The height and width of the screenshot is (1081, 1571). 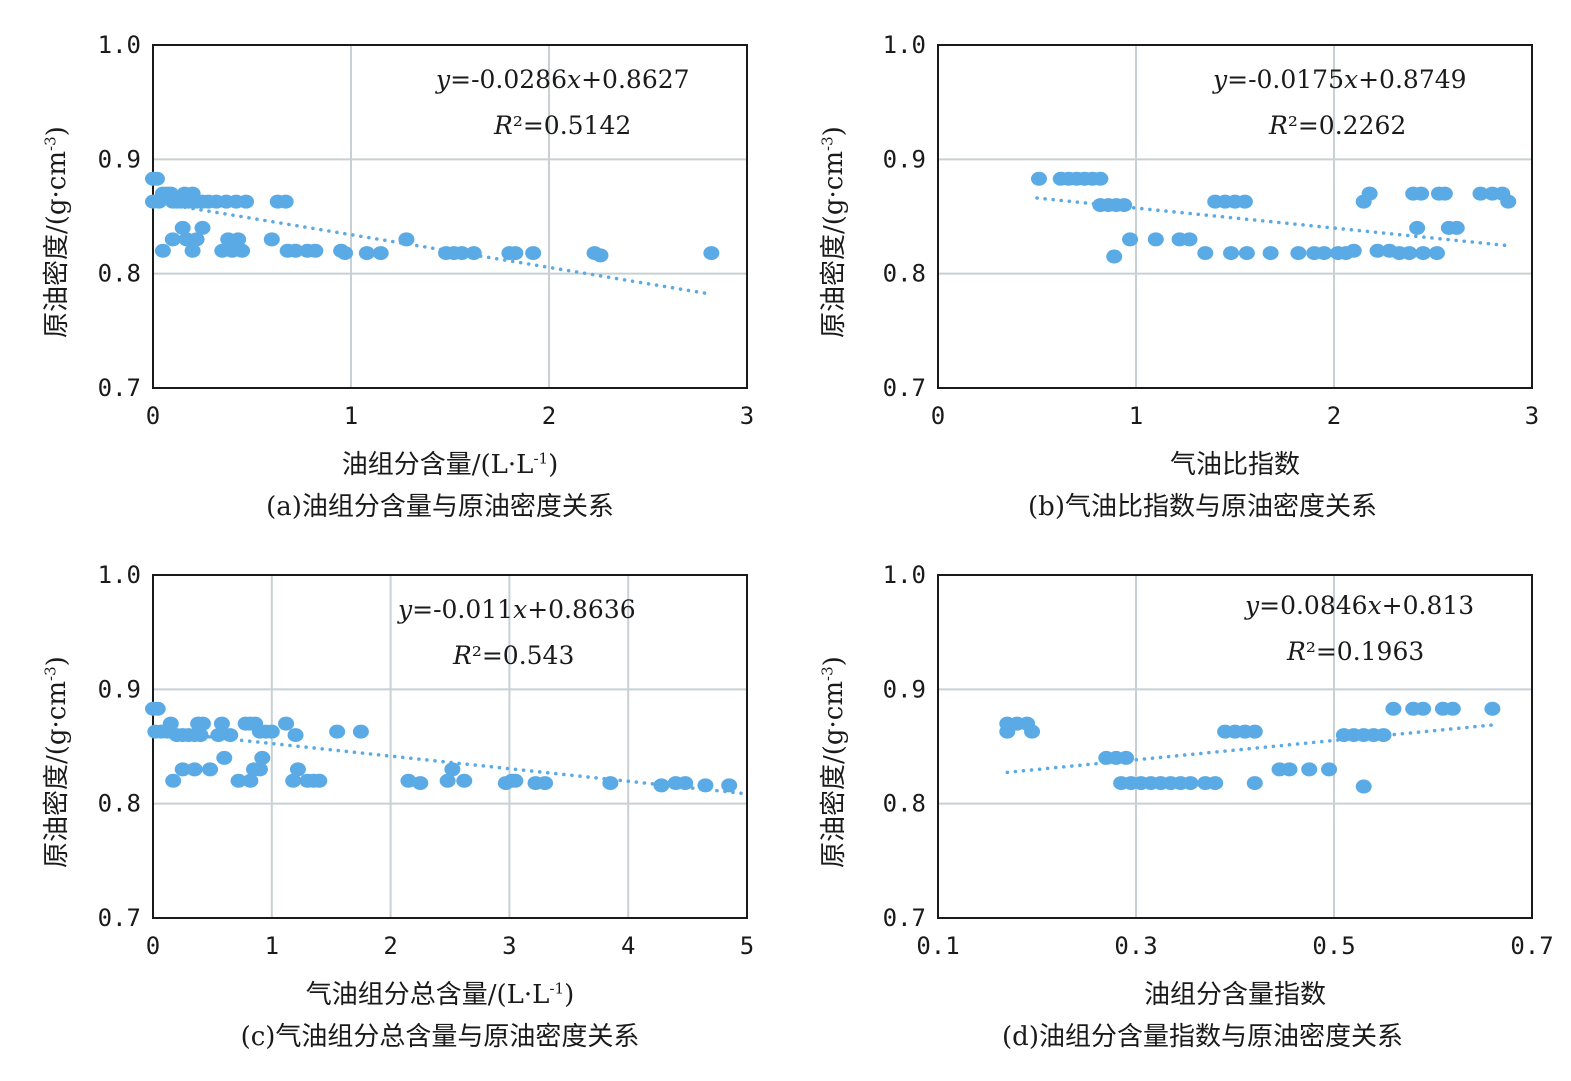 What do you see at coordinates (1531, 946) in the screenshot?
I see `x-tick-label: 0.7` at bounding box center [1531, 946].